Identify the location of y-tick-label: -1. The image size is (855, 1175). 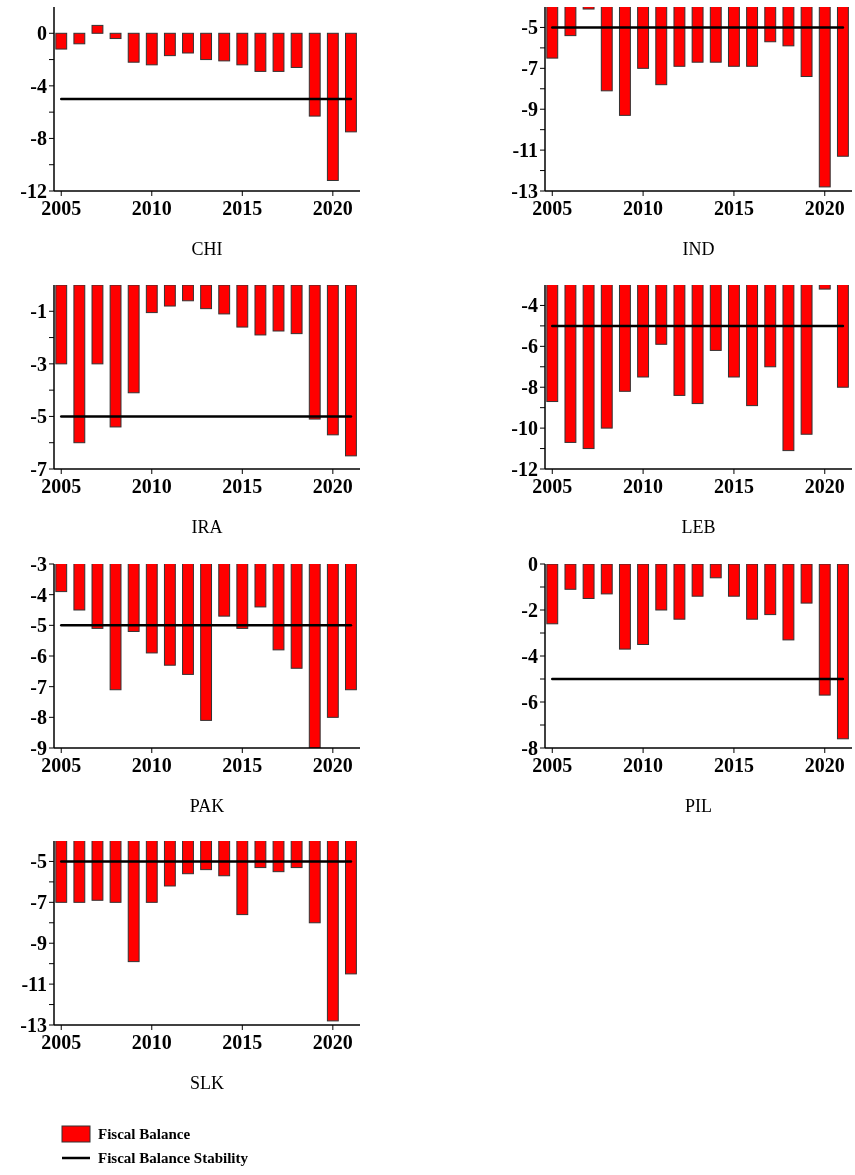
(38, 311).